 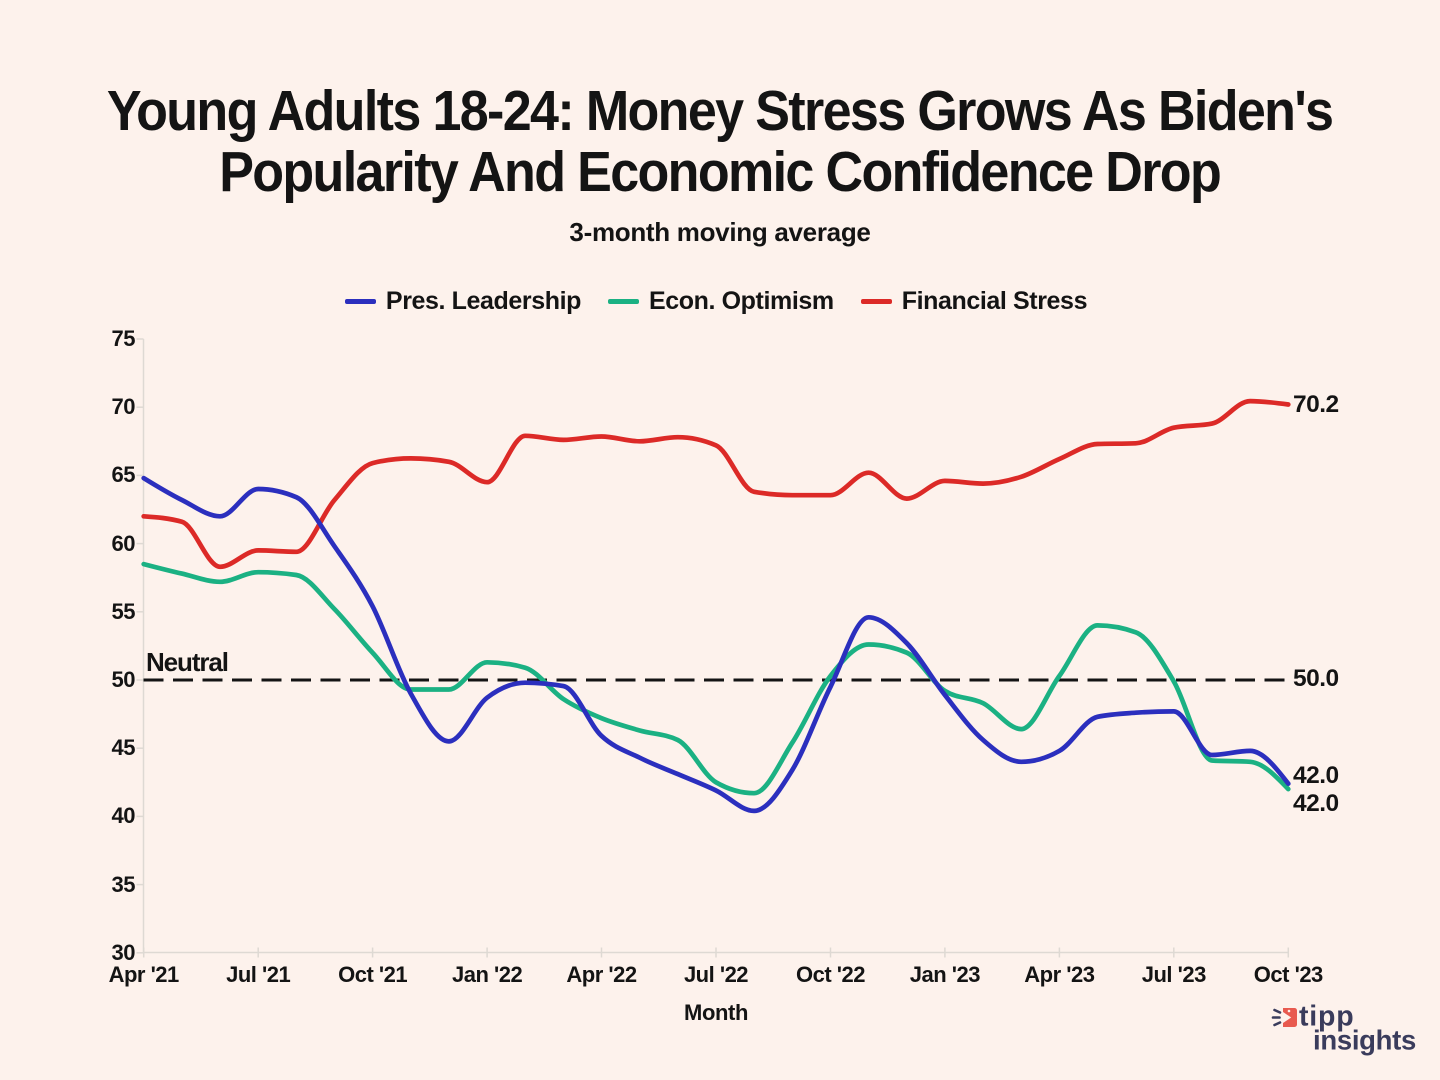 I want to click on svg-text: tipp, so click(x=1326, y=1017).